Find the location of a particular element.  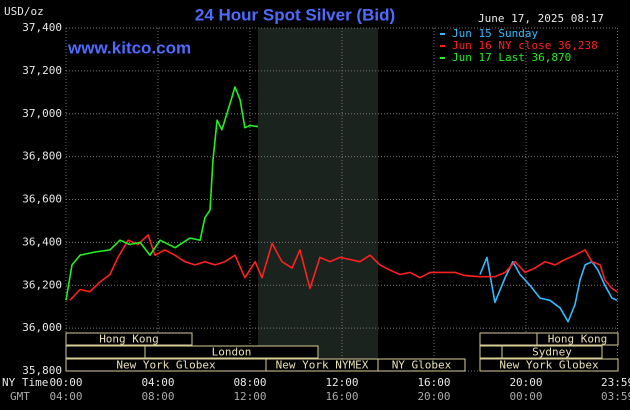

x-tick-label: 16:00 is located at coordinates (433, 382).